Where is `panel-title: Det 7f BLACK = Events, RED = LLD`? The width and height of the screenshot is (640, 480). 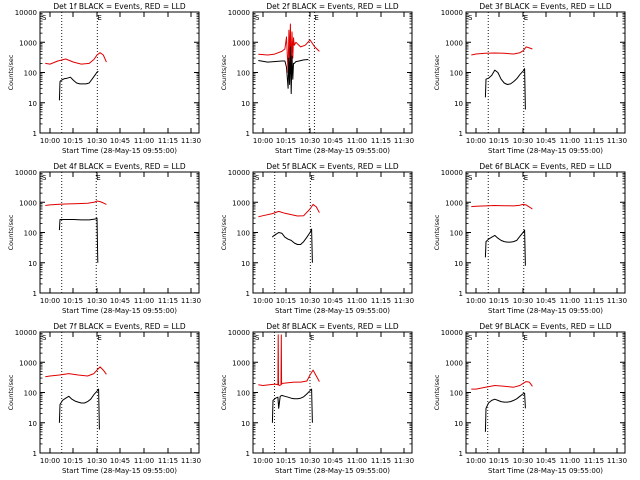
panel-title: Det 7f BLACK = Events, RED = LLD is located at coordinates (119, 326).